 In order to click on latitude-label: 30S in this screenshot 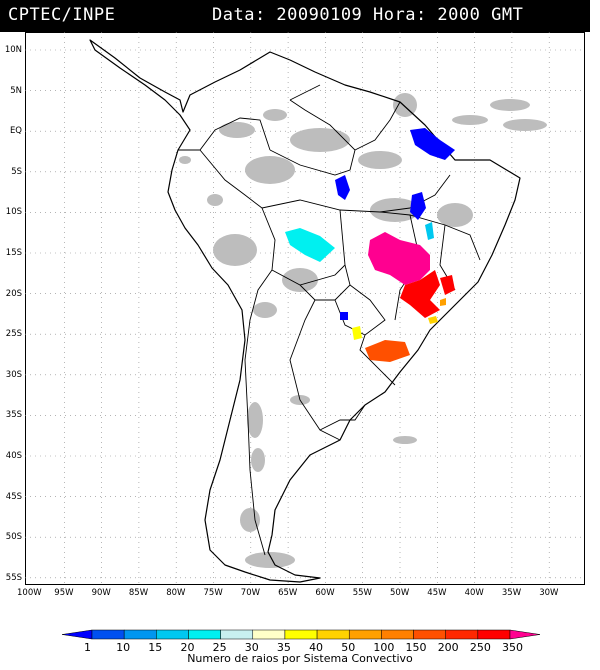, I will do `click(13, 374)`.